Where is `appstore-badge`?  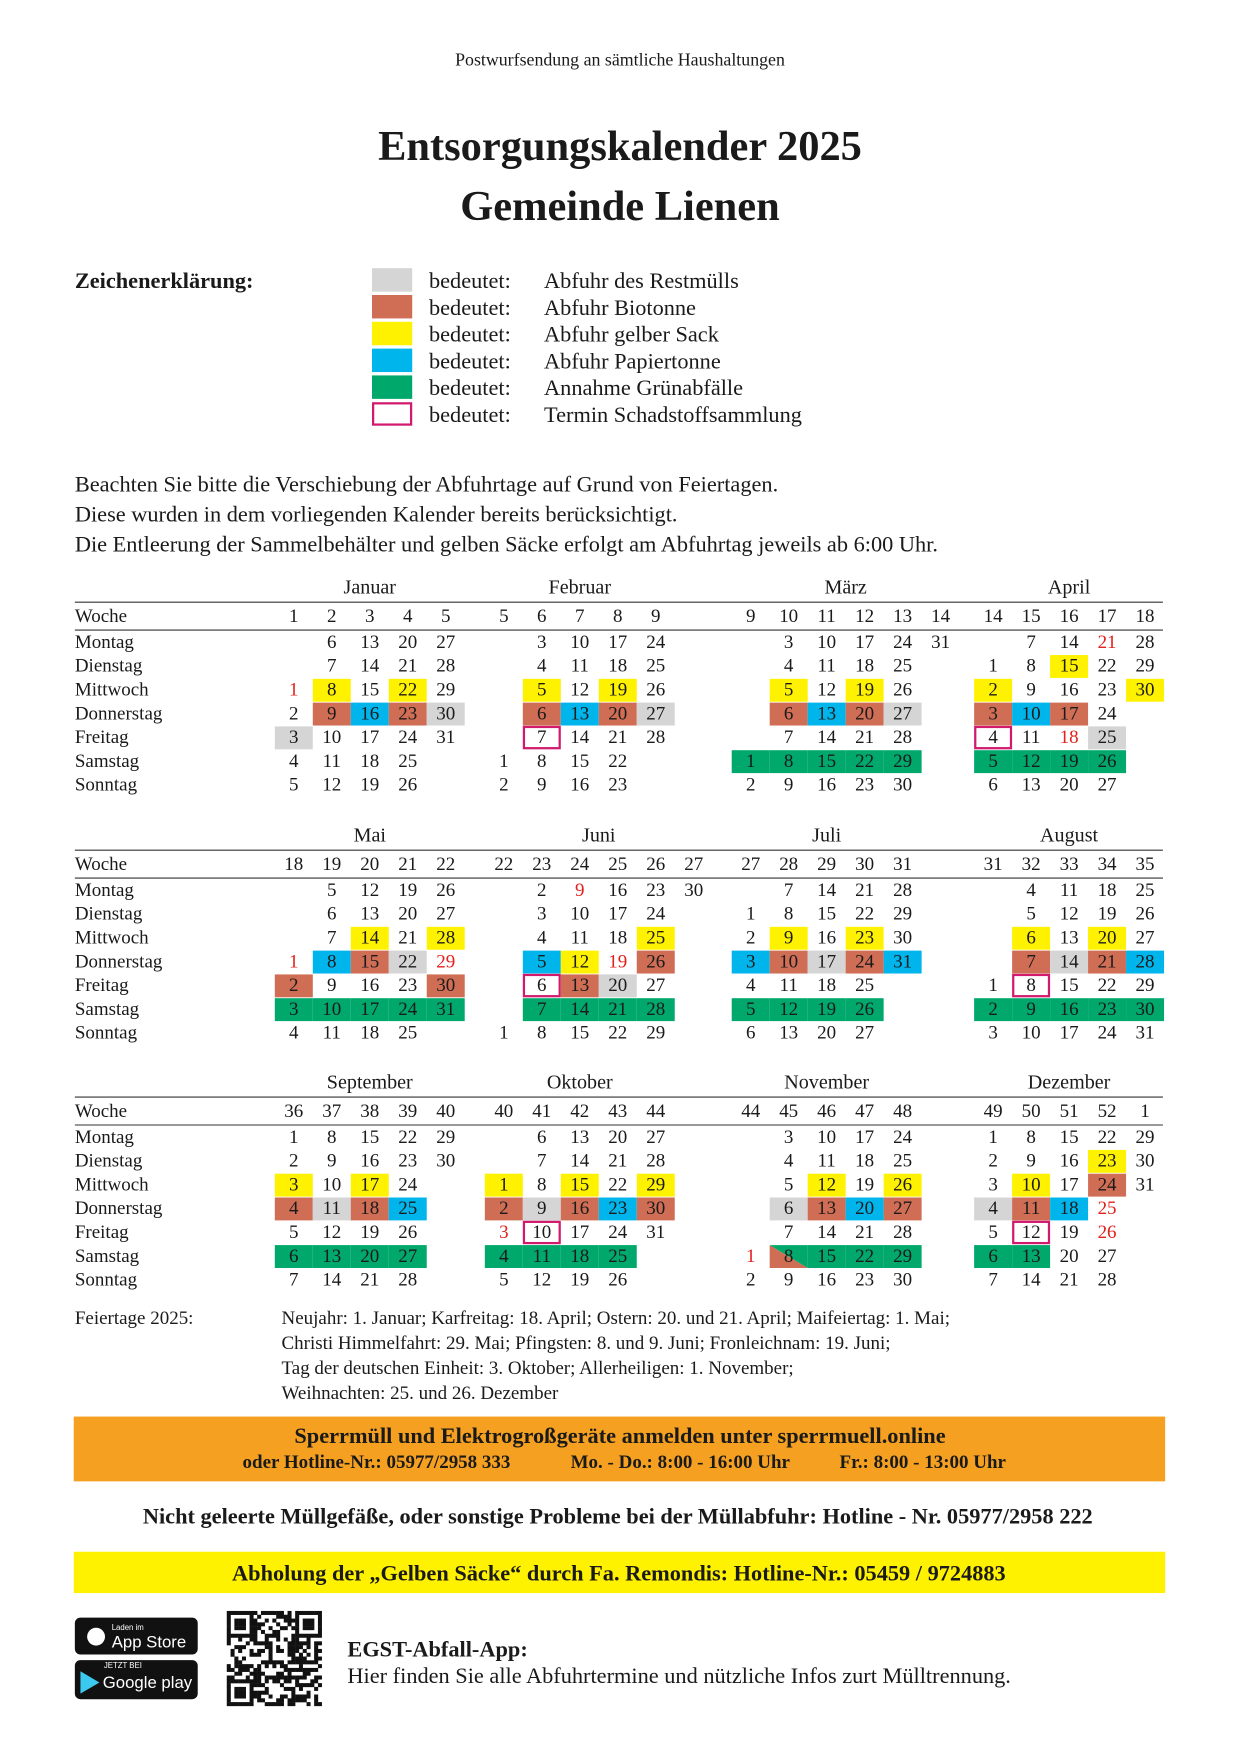
appstore-badge is located at coordinates (136, 1636).